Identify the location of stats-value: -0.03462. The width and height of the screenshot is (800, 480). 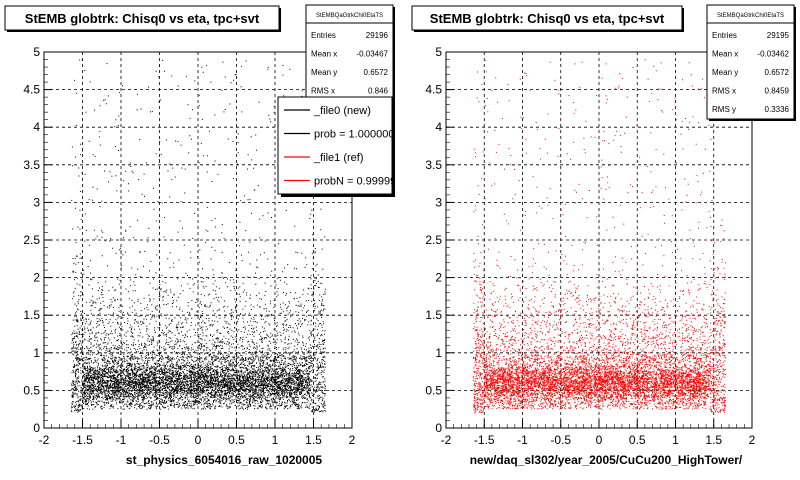
(773, 54).